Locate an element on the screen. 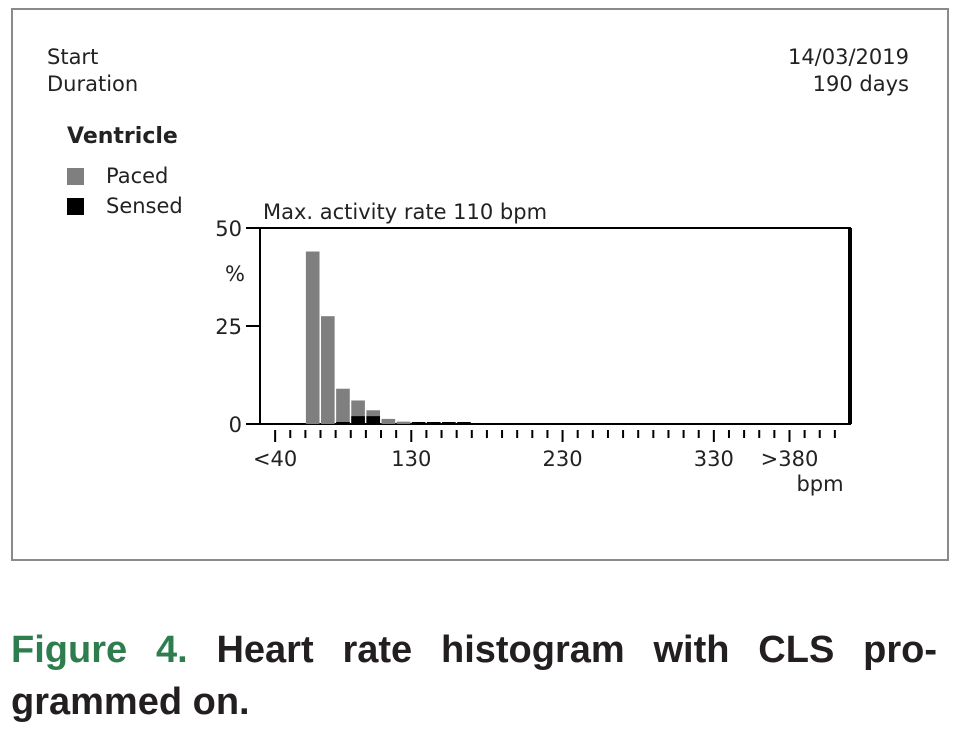  x-tick-label: >380 is located at coordinates (790, 459).